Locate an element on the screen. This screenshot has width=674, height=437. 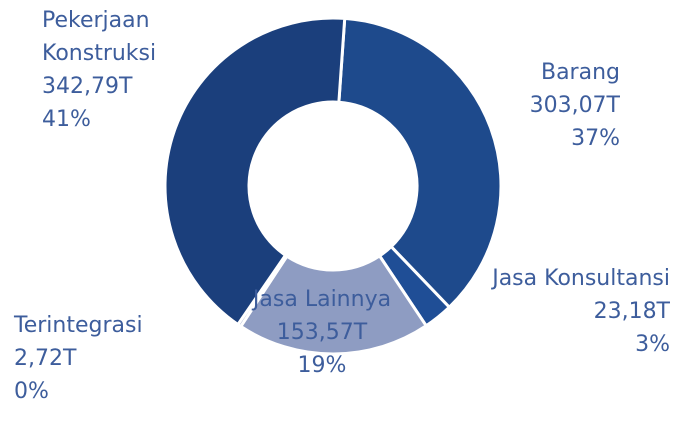
donut-slice is located at coordinates (333, 304).